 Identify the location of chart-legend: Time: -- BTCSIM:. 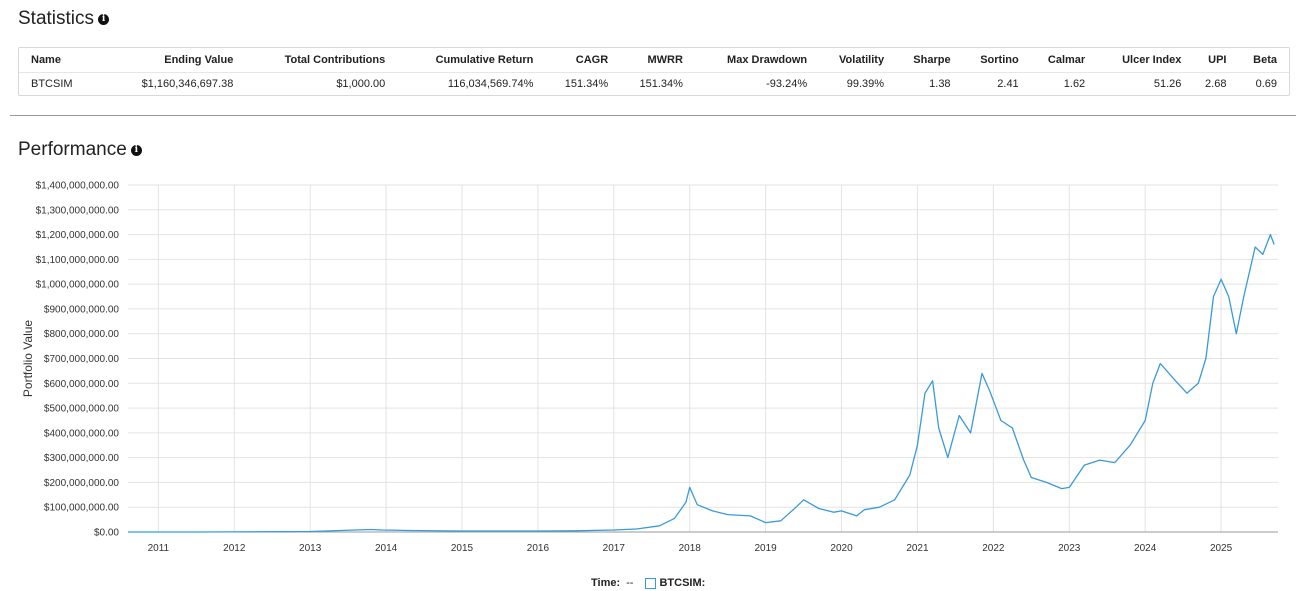
(648, 583).